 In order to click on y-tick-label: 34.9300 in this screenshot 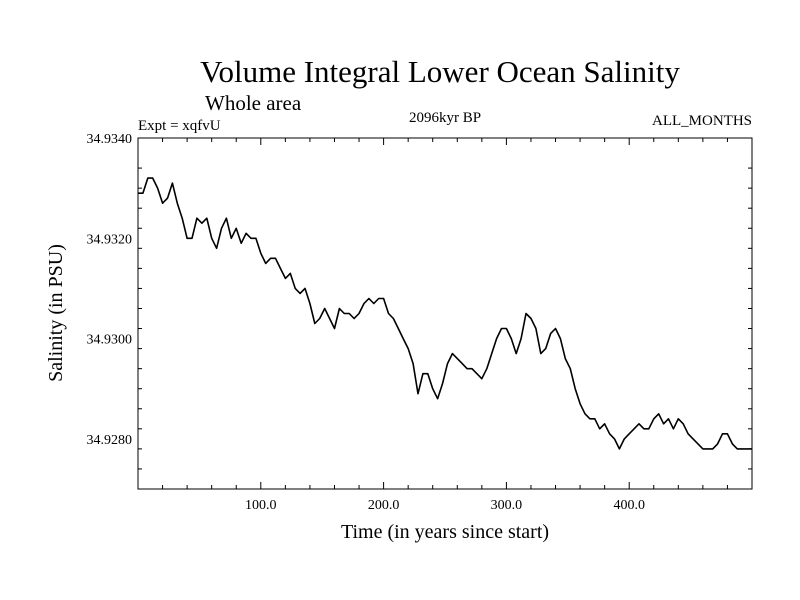, I will do `click(110, 340)`.